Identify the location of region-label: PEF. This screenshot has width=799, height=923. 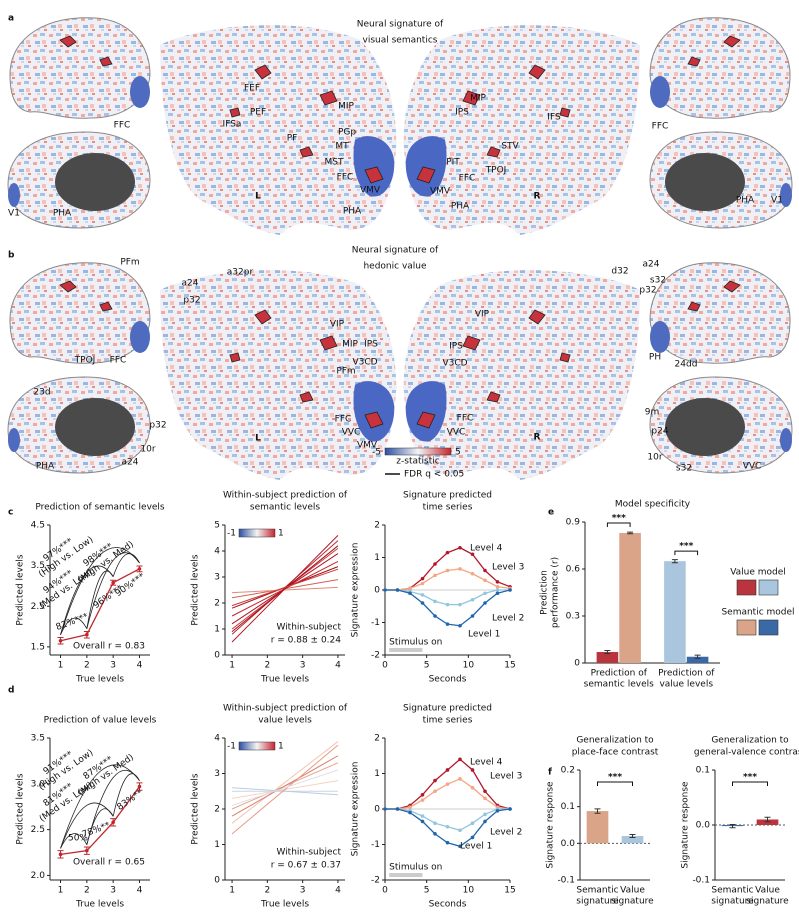
(258, 113).